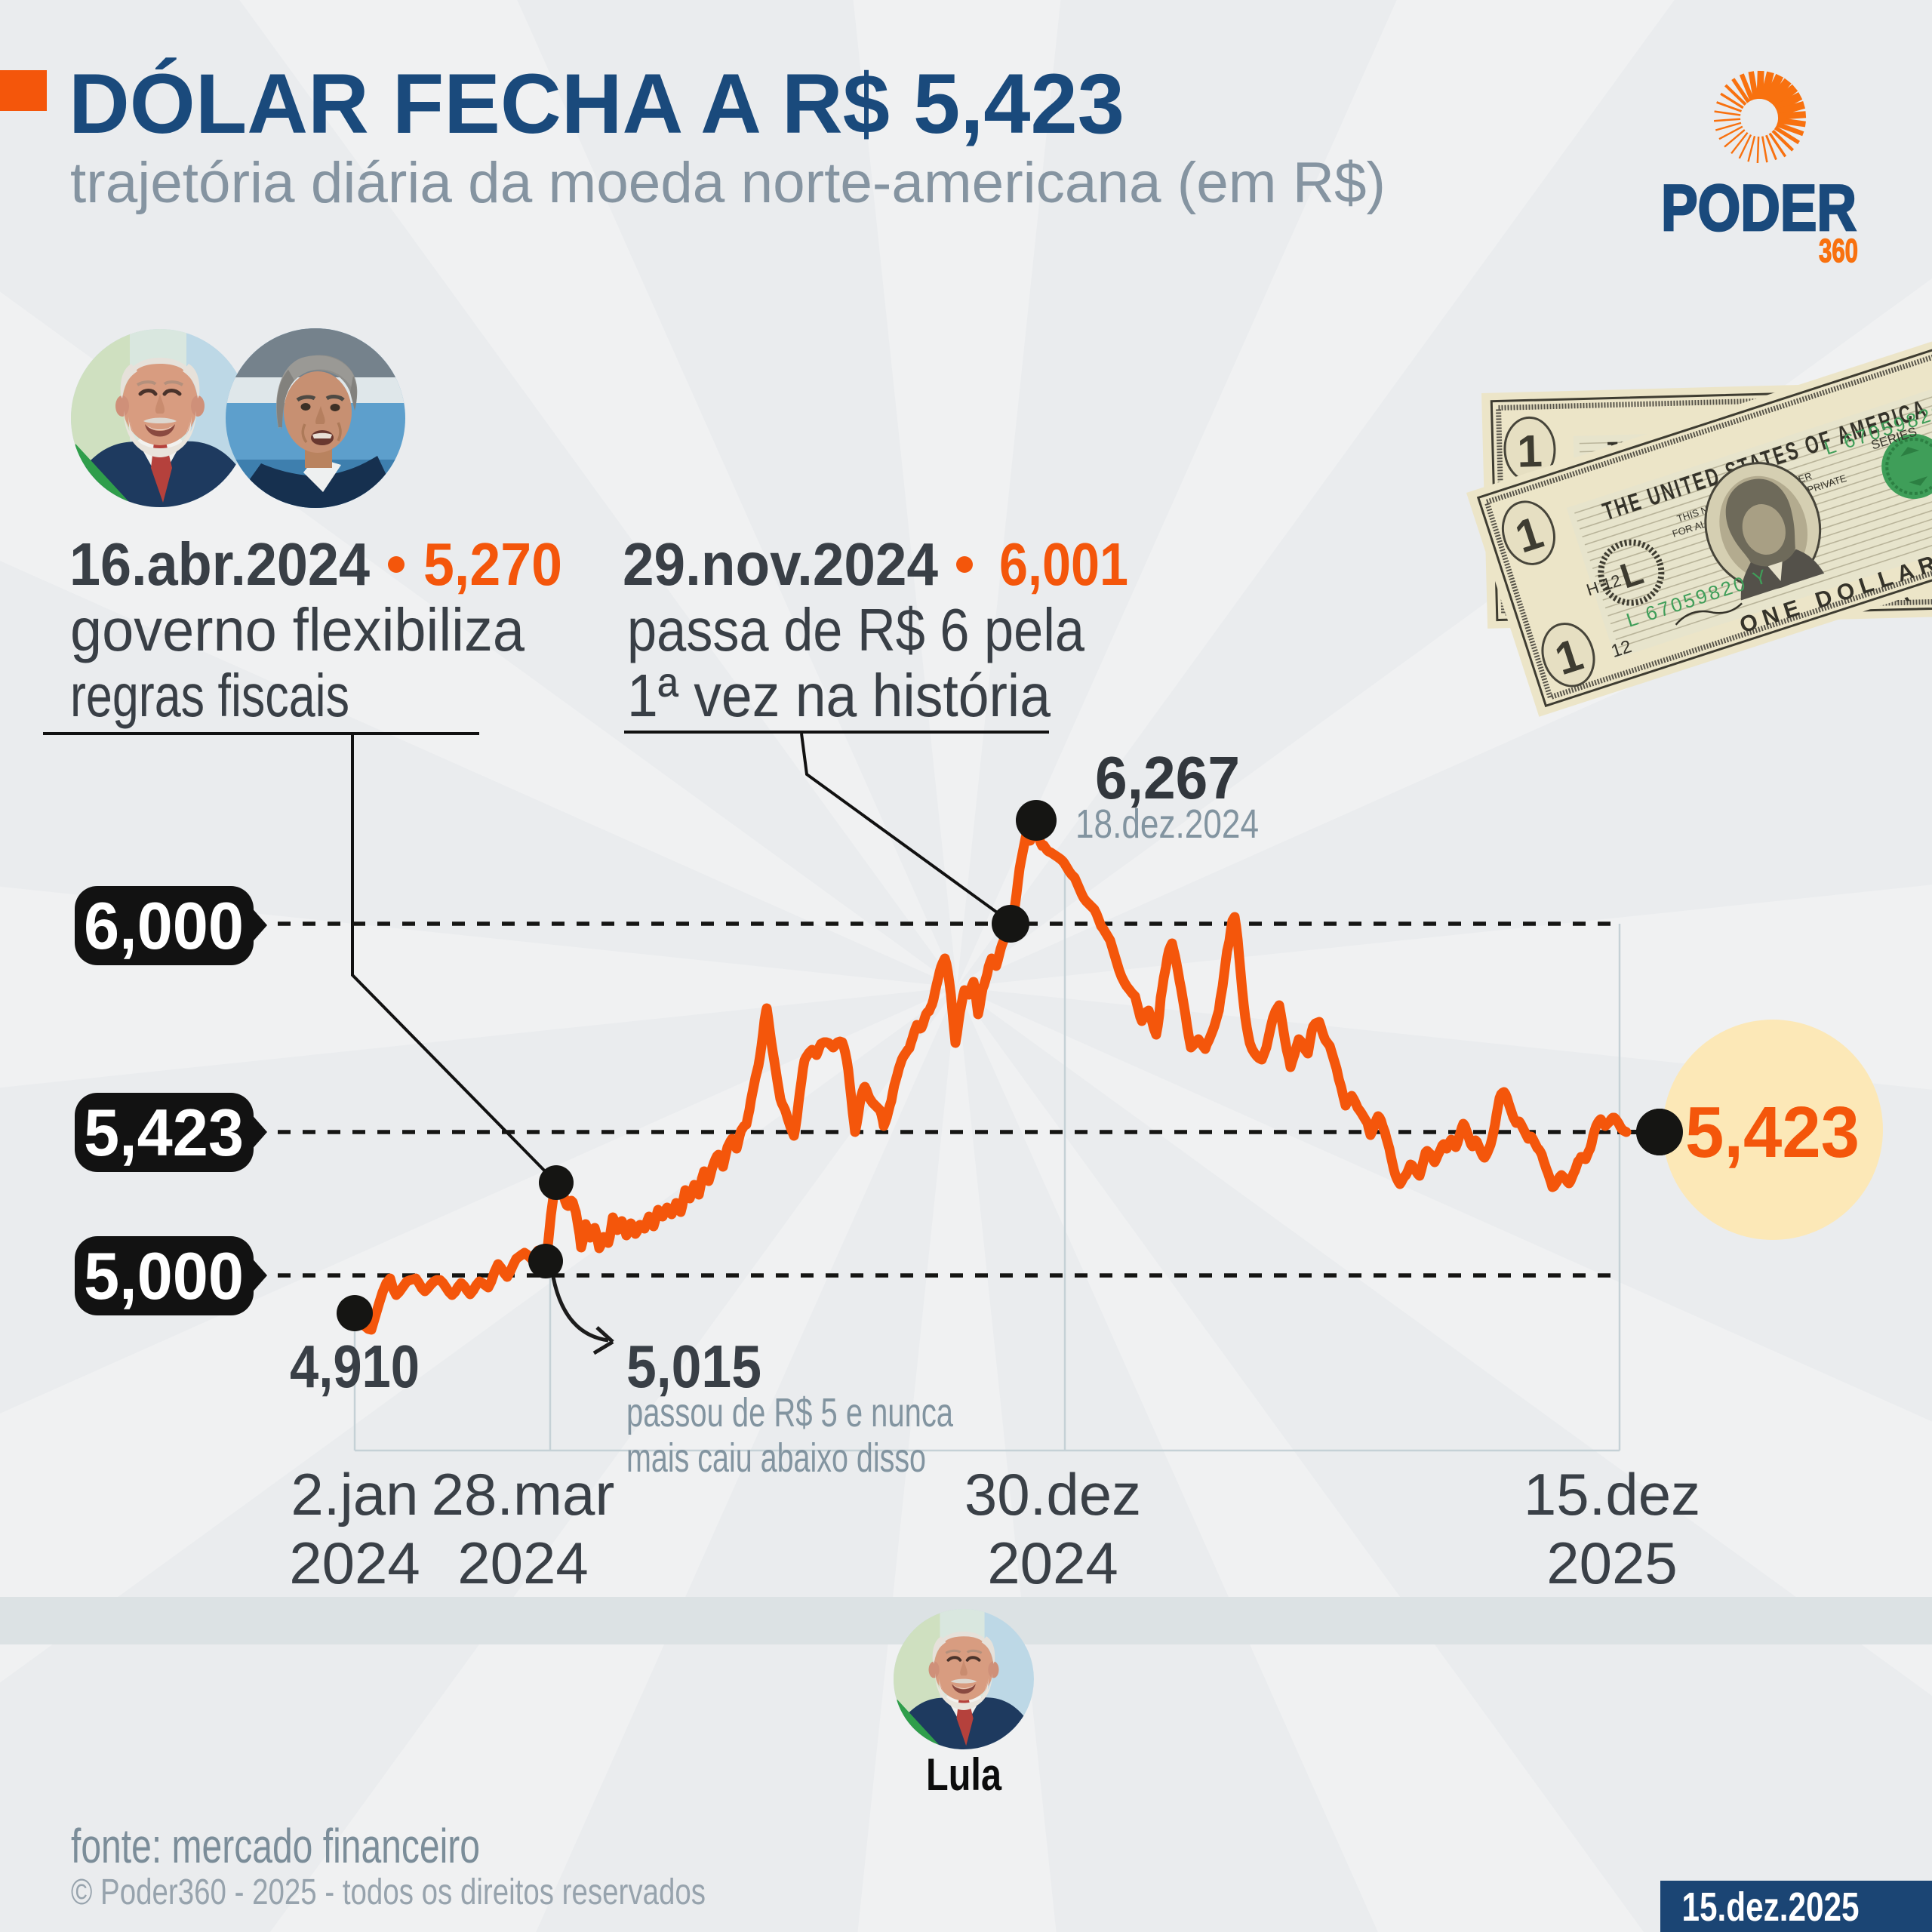 The image size is (1932, 1932). I want to click on svg-text: 5,015, so click(693, 1366).